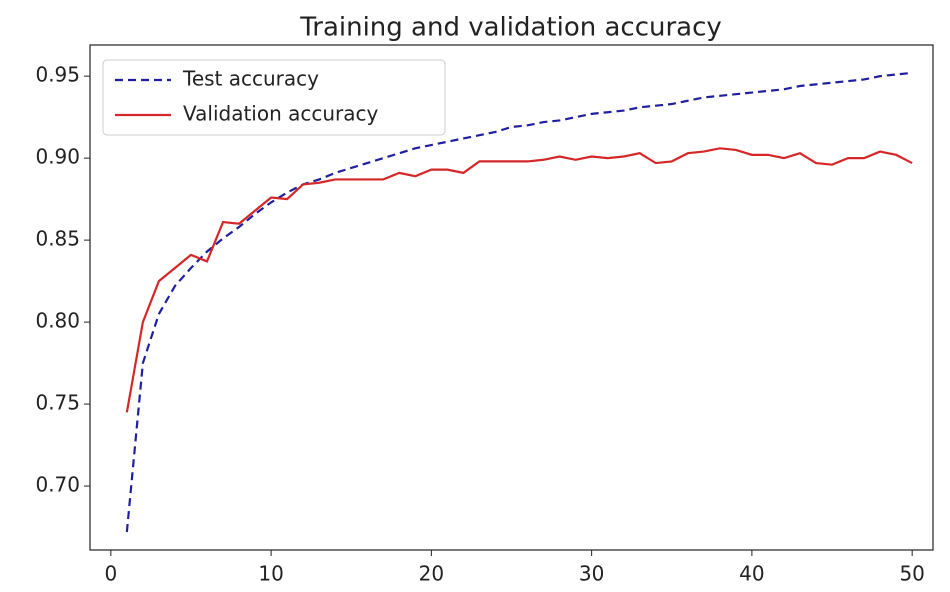 This screenshot has width=950, height=592. Describe the element at coordinates (591, 574) in the screenshot. I see `x-tick-label: 30` at that location.